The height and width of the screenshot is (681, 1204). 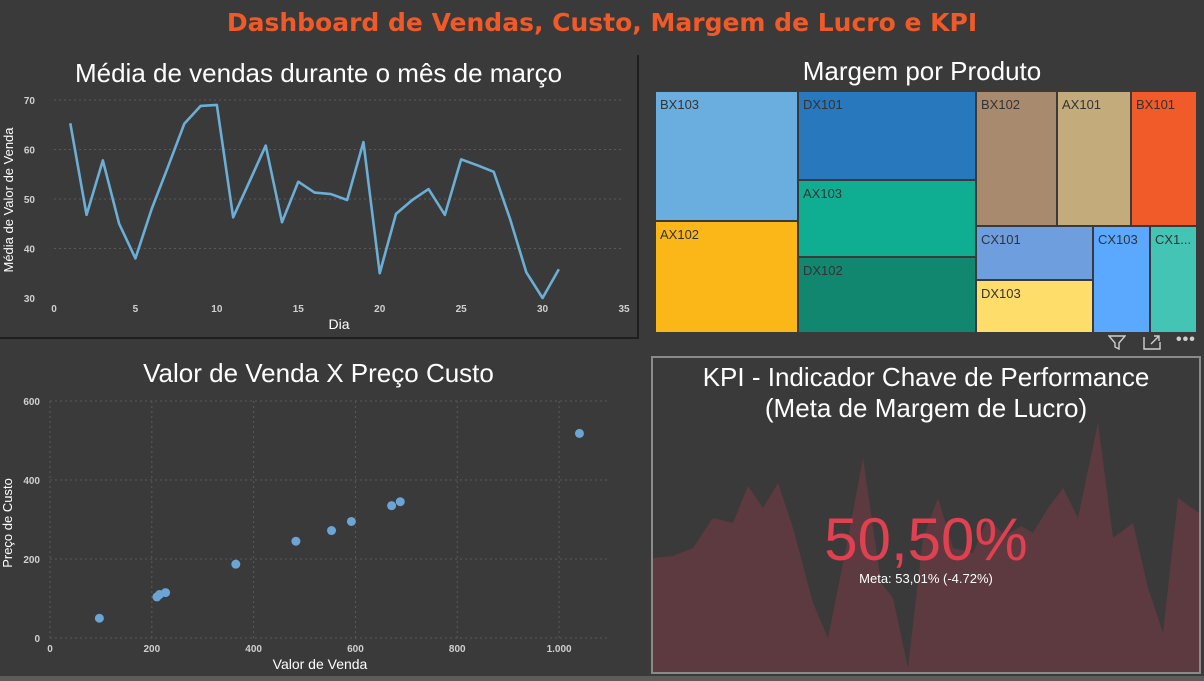 What do you see at coordinates (1118, 239) in the screenshot?
I see `treemap-cell-label: CX103` at bounding box center [1118, 239].